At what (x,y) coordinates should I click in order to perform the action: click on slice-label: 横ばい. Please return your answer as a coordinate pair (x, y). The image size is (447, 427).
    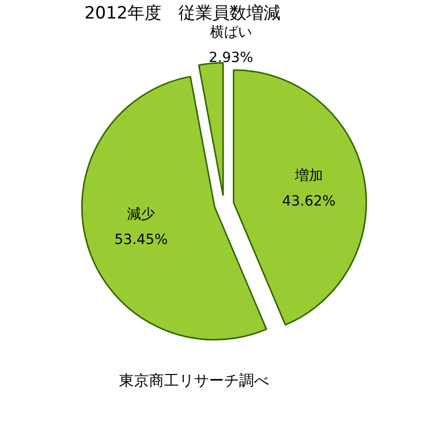
    Looking at the image, I should click on (231, 32).